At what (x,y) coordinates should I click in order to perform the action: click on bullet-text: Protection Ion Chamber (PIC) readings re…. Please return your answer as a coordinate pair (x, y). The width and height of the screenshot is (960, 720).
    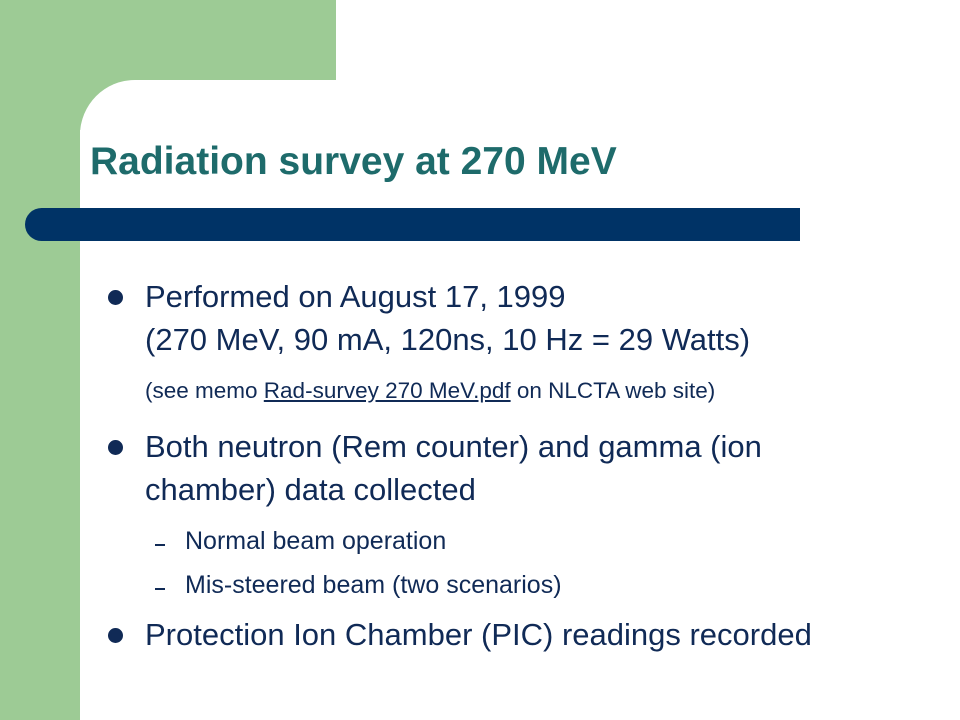
    Looking at the image, I should click on (478, 634).